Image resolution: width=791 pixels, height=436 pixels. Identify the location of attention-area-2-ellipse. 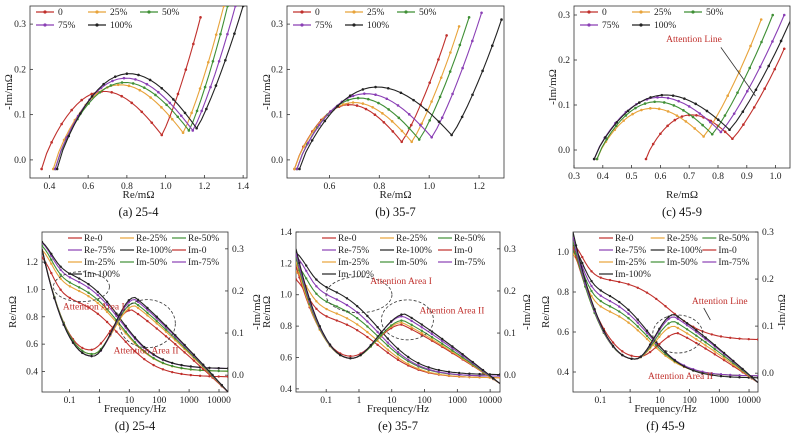
(407, 320).